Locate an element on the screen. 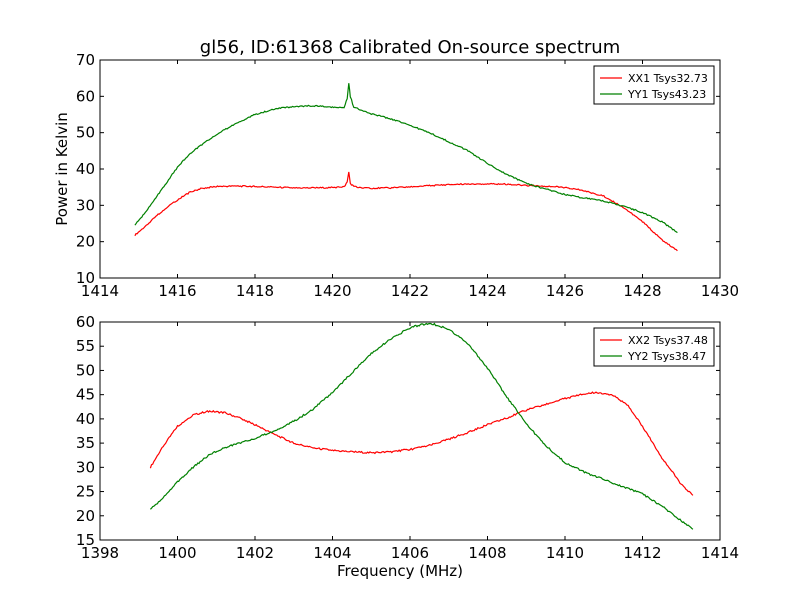 This screenshot has width=800, height=600. x-tick-label: 1412 is located at coordinates (642, 553).